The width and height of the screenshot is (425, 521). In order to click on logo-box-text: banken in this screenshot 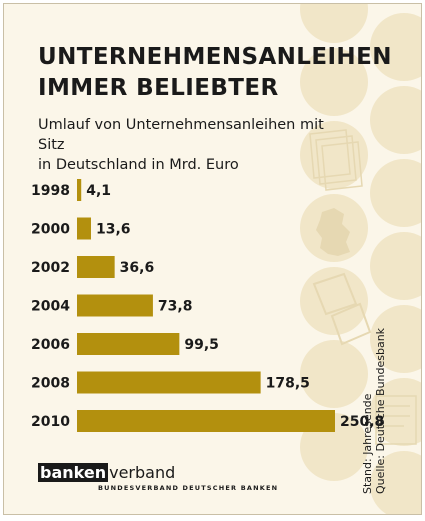, I will do `click(73, 472)`.